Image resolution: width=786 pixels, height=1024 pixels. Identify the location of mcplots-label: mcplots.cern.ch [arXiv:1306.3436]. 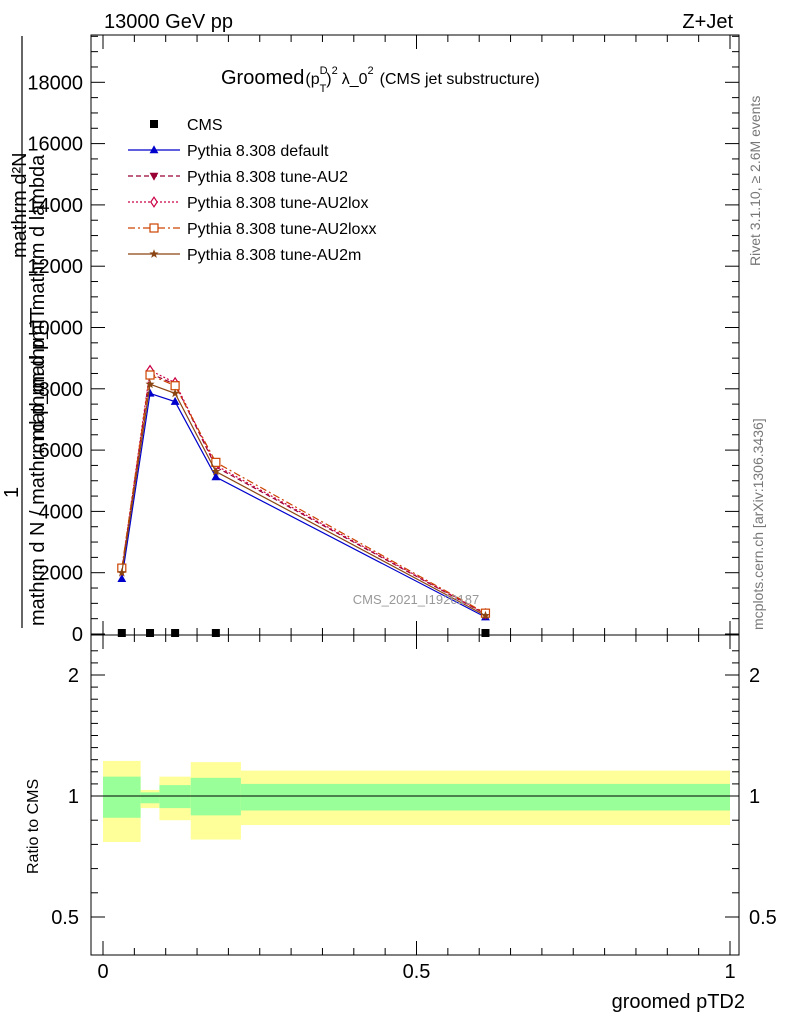
(758, 524).